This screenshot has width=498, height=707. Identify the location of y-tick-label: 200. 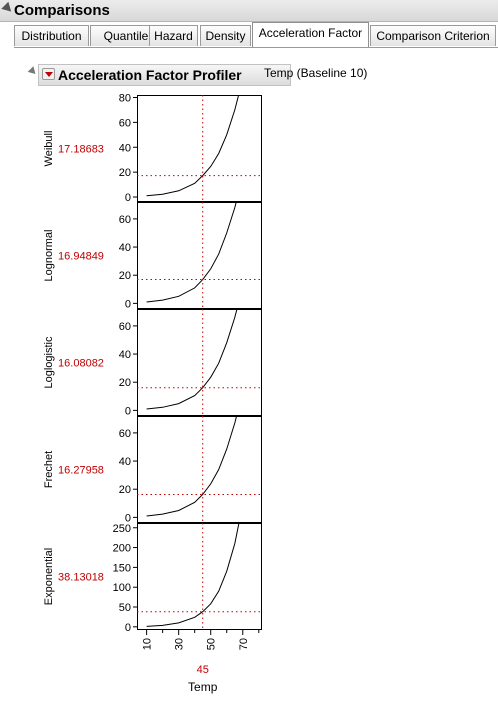
(122, 549).